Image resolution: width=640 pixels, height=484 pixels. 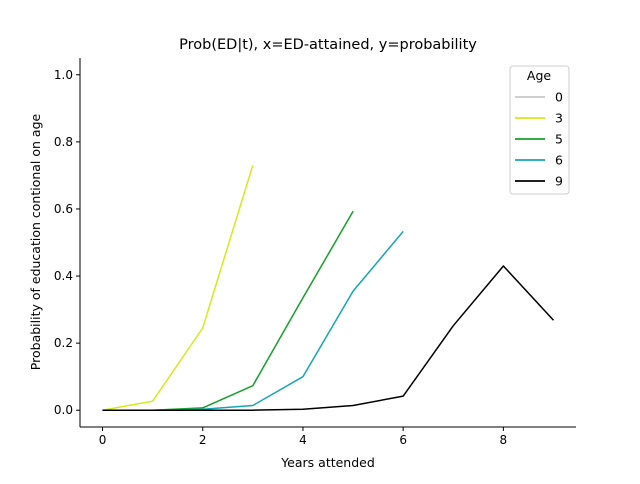 I want to click on legend-label-age-0: 0, so click(x=559, y=97).